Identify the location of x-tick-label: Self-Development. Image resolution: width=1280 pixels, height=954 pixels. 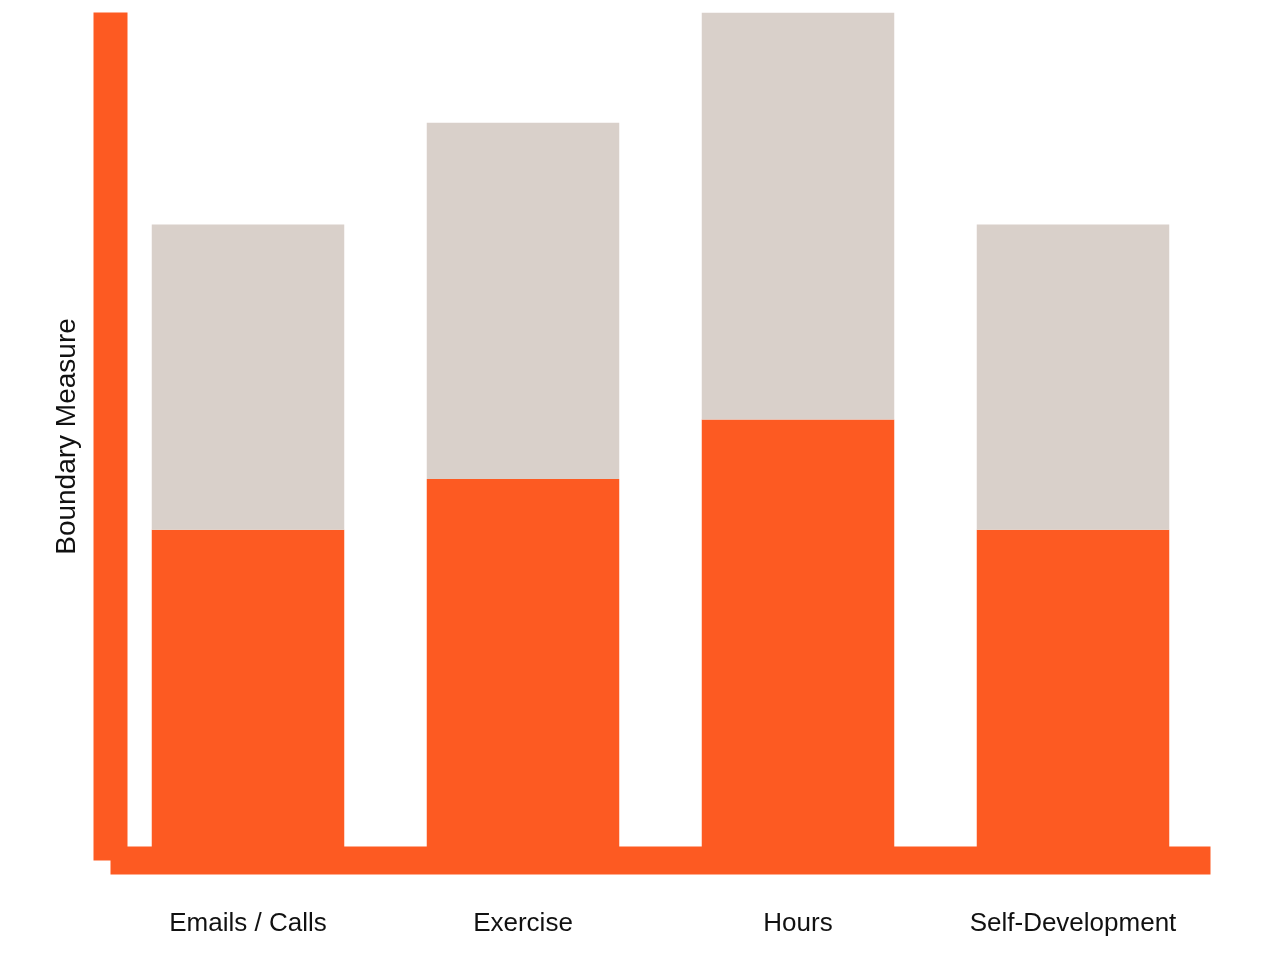
(1073, 921).